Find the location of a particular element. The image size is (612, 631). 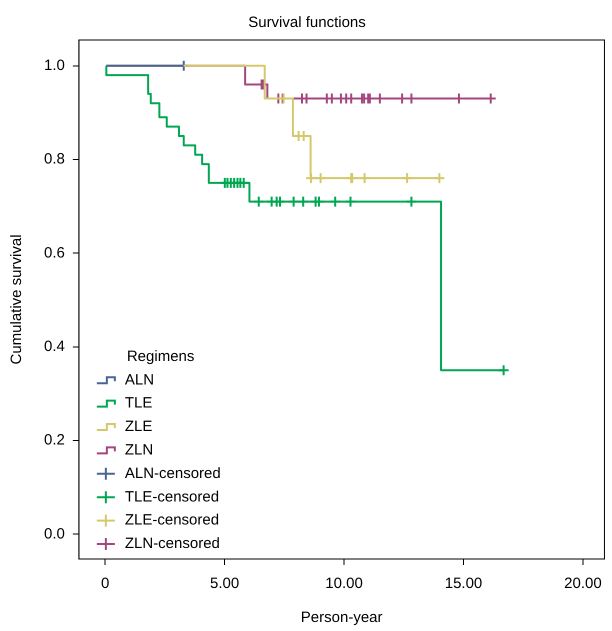

legend-title: Regimens is located at coordinates (160, 356).